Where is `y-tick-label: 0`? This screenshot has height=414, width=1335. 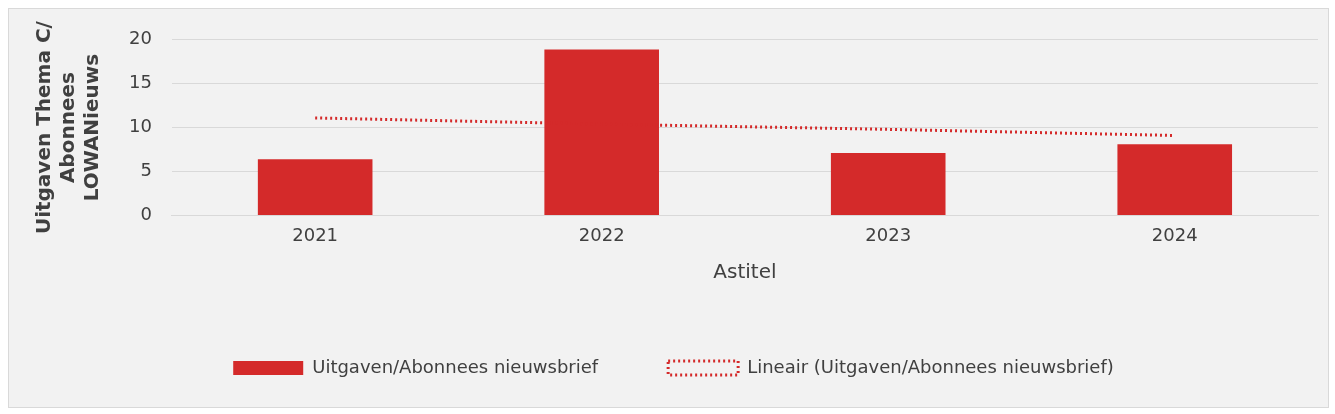 y-tick-label: 0 is located at coordinates (146, 214).